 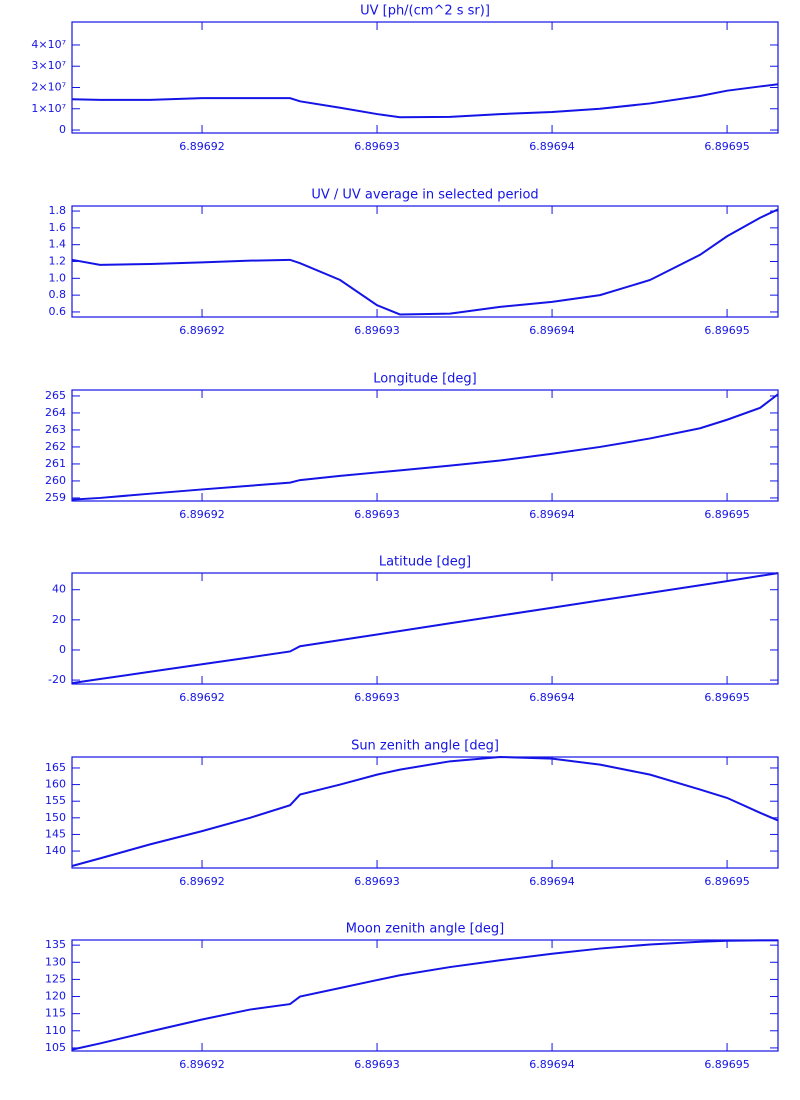 I want to click on y-tick-label: 0.8, so click(x=58, y=294).